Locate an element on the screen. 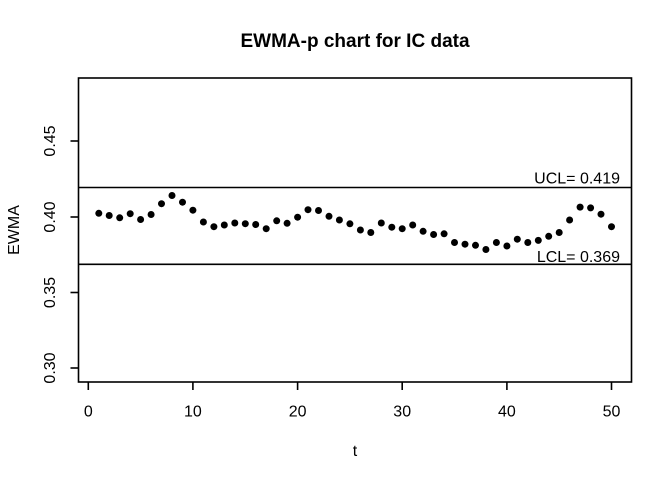  svg-text: 0.35 is located at coordinates (50, 292).